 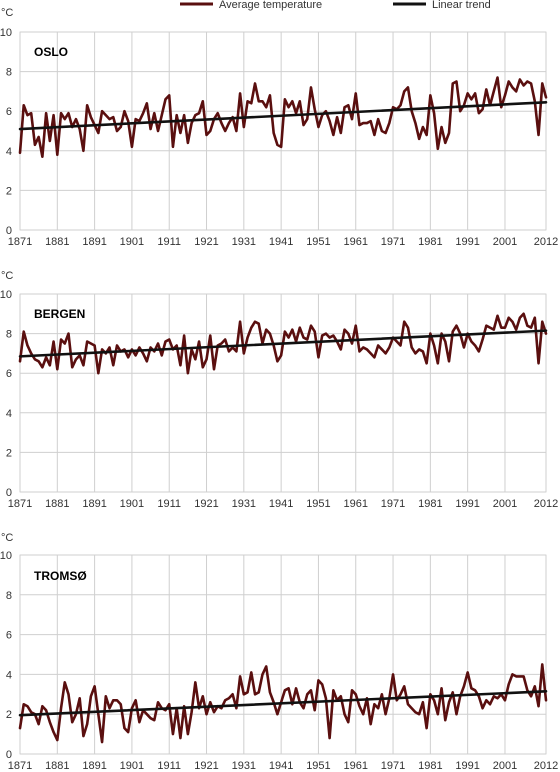 I want to click on panel-title: BERGEN, so click(x=59, y=314).